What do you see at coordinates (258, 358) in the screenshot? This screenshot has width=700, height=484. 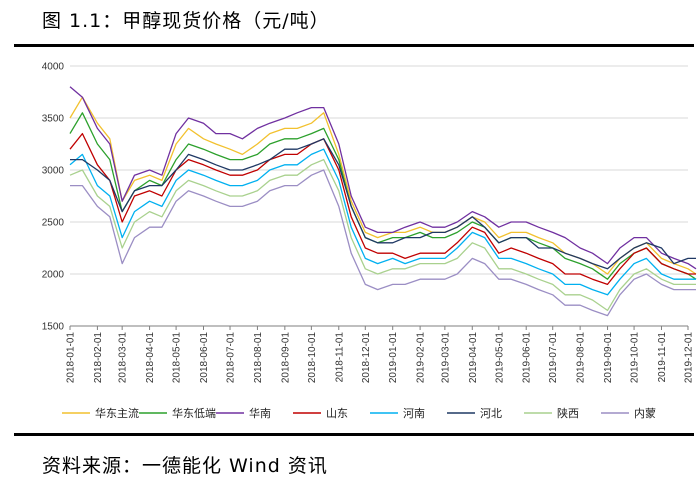 I see `x-tick-label: 2018-08-01` at bounding box center [258, 358].